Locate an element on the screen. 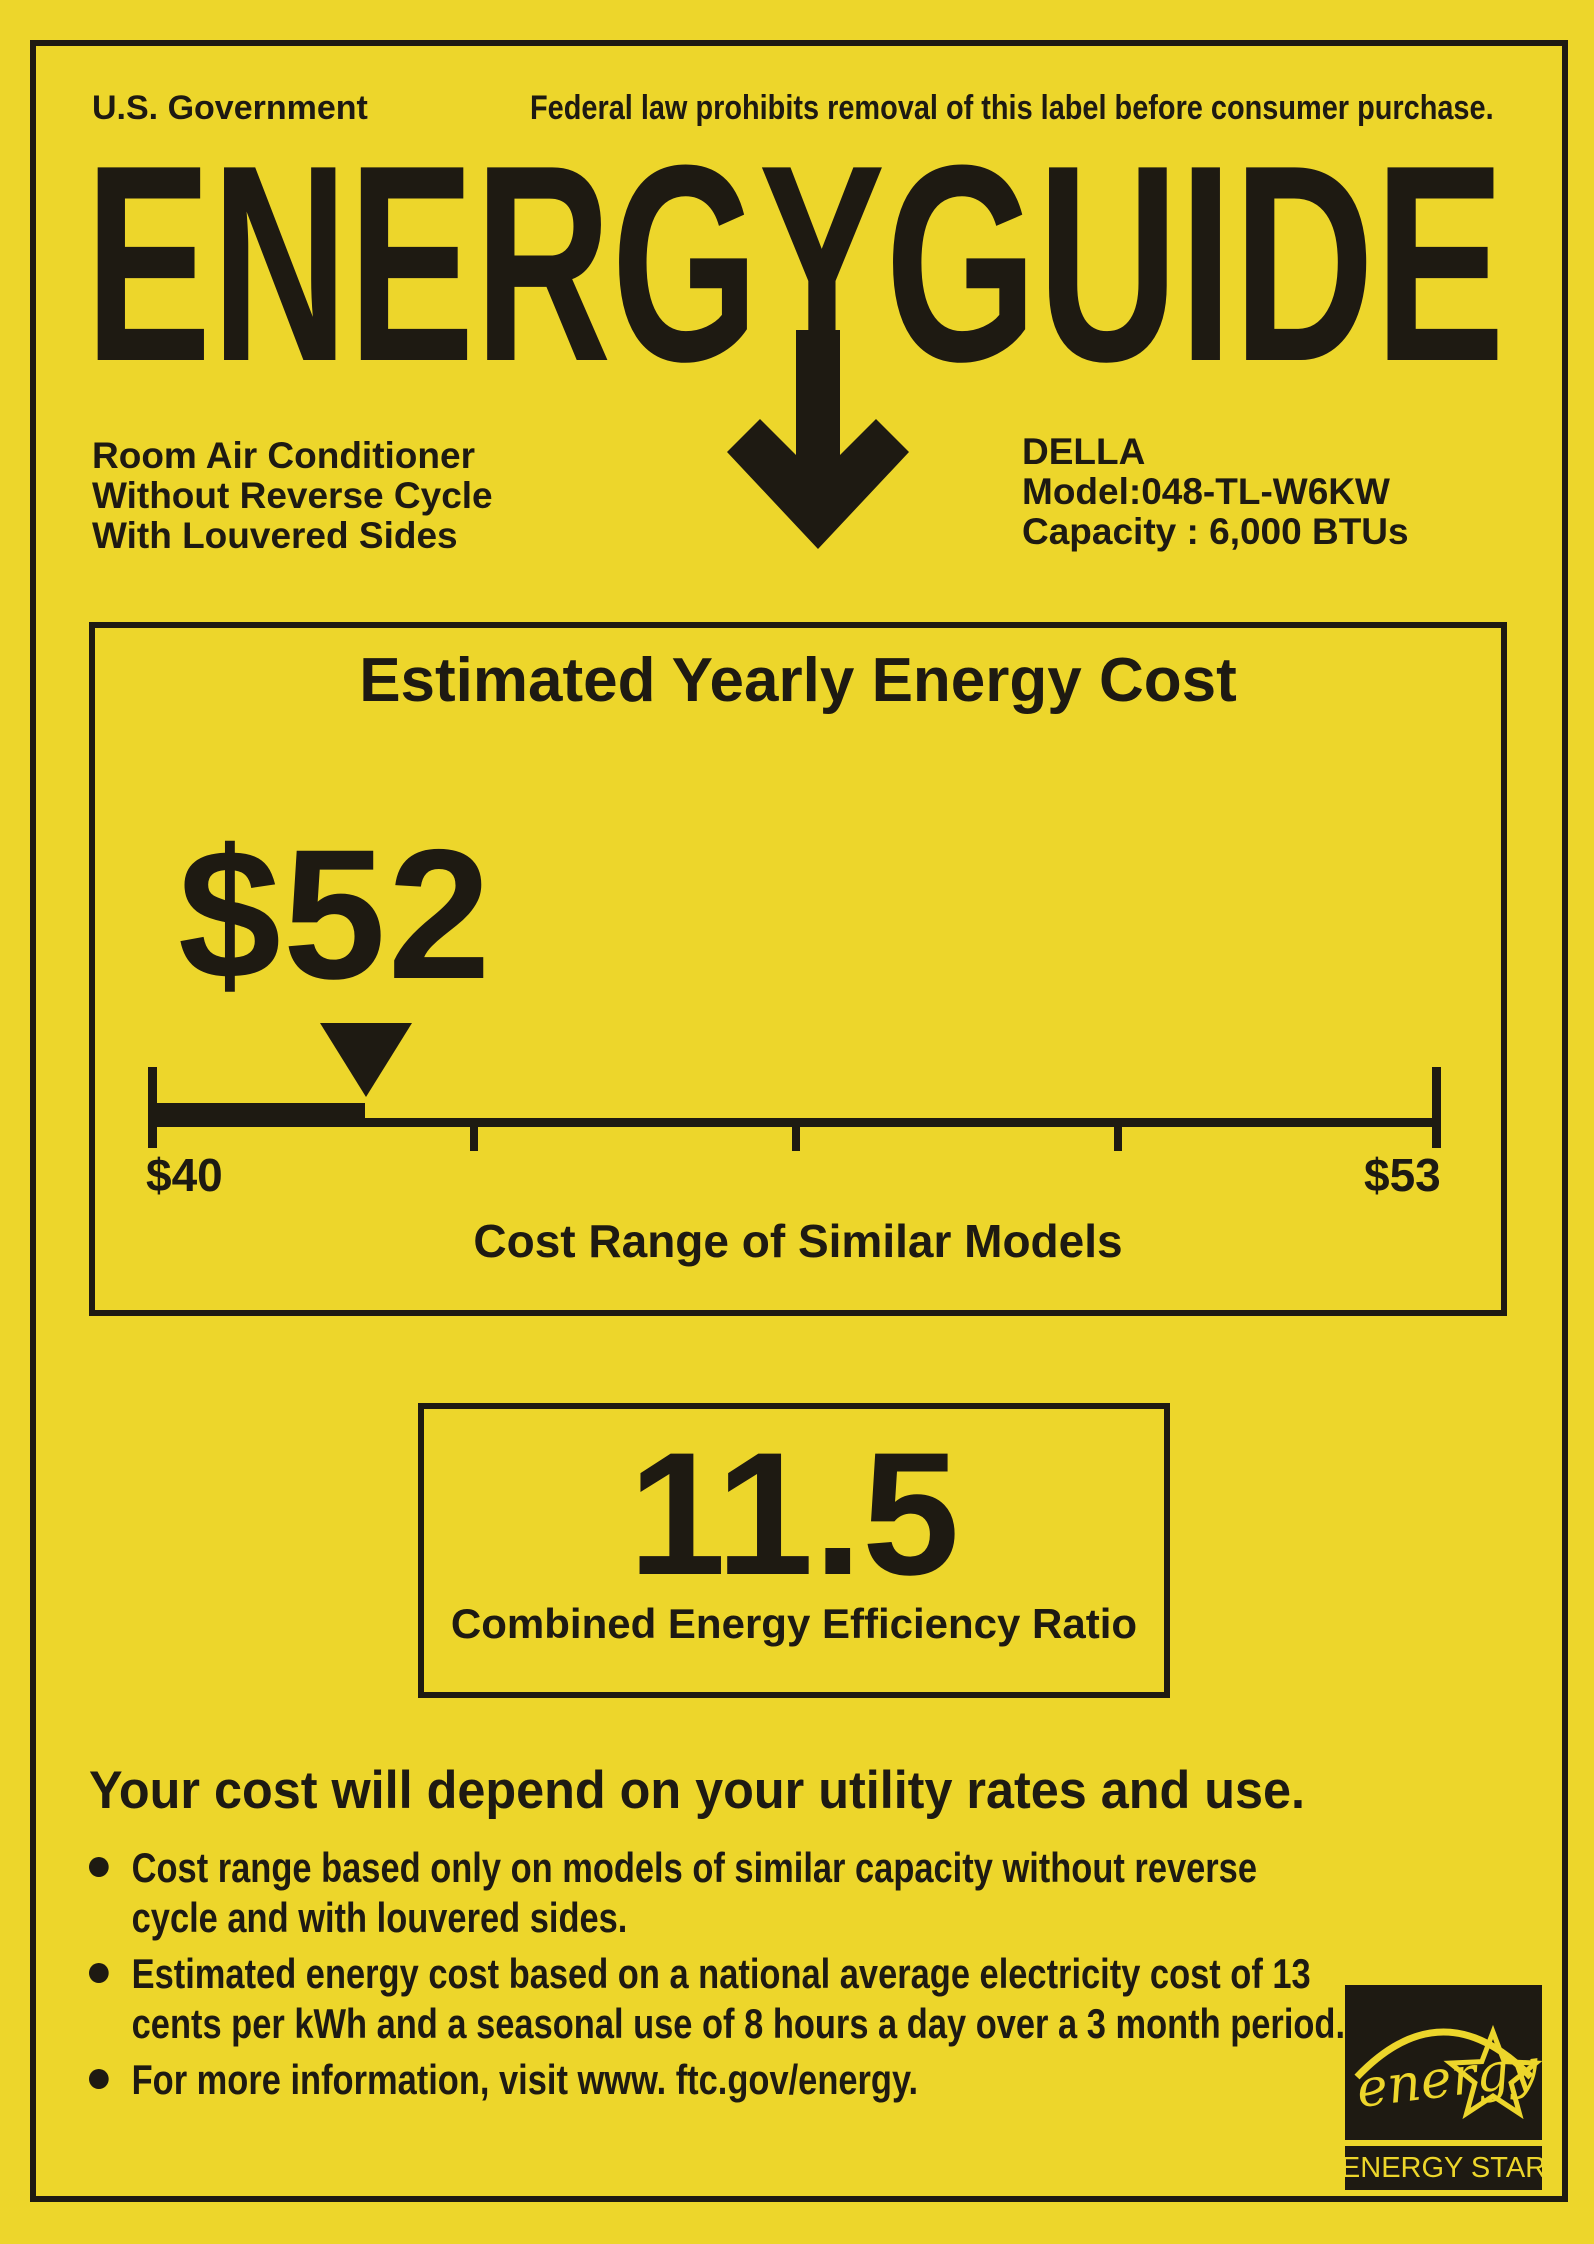 This screenshot has width=1594, height=2244. ceer-box is located at coordinates (794, 1550).